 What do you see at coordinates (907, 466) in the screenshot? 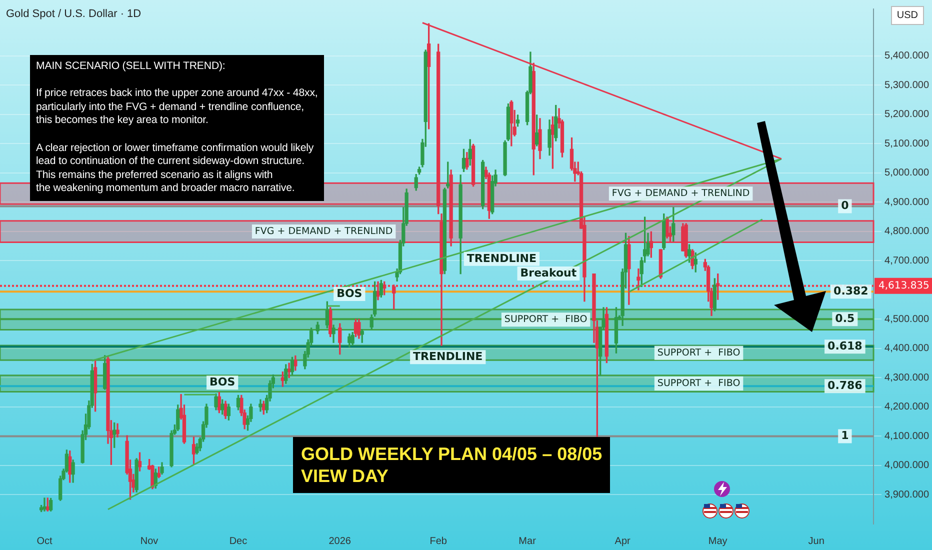
I see `y-tick-label: 4,000.000` at bounding box center [907, 466].